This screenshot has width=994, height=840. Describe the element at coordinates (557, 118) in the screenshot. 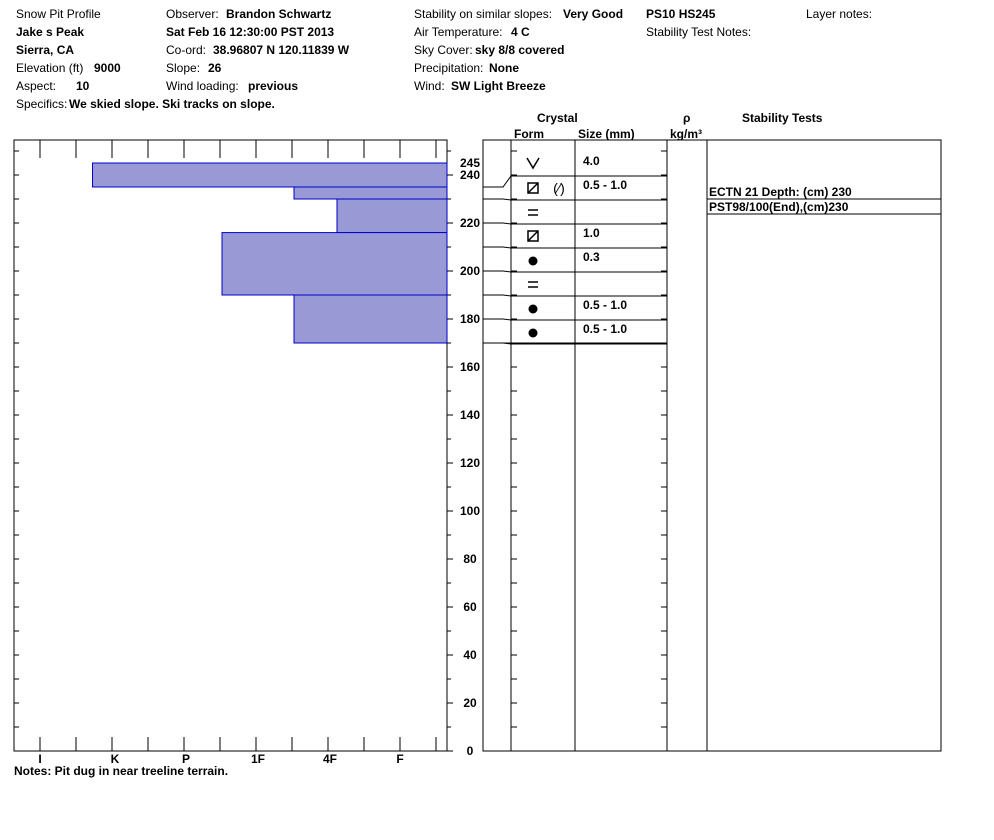

I see `crystal-header: Crystal` at that location.